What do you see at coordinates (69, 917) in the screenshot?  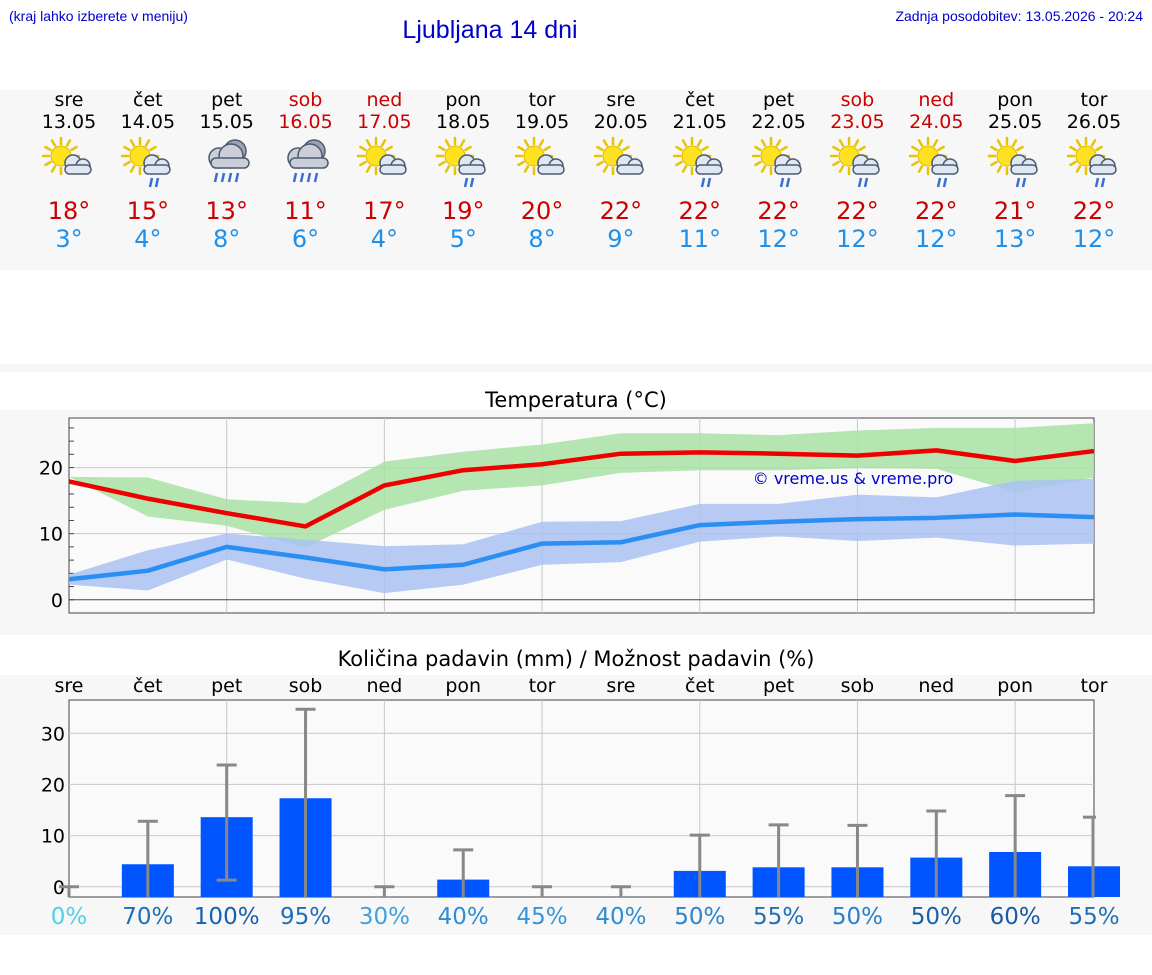 I see `precipitation-chance: 0%` at bounding box center [69, 917].